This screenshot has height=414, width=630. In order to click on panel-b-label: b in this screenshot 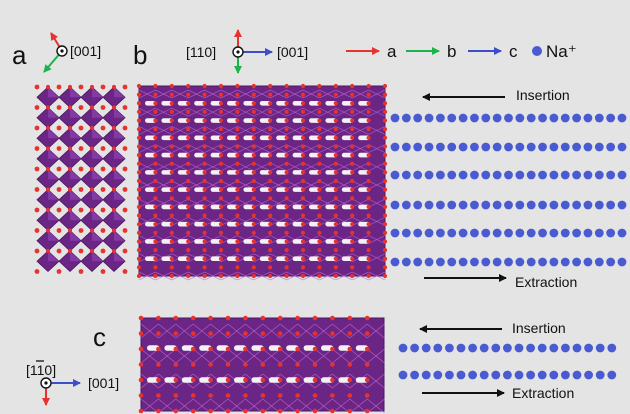, I will do `click(140, 55)`.